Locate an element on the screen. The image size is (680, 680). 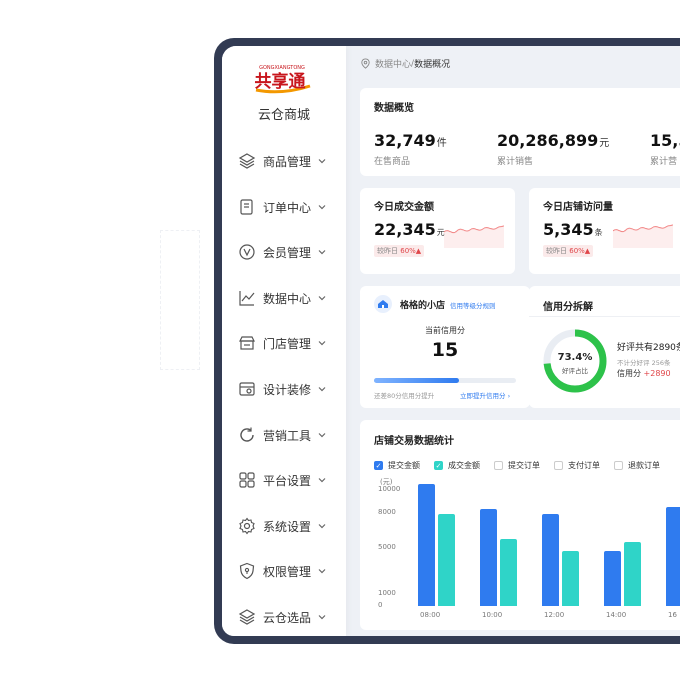
credit-rule-link: 信用等级分规则 is located at coordinates (473, 306).